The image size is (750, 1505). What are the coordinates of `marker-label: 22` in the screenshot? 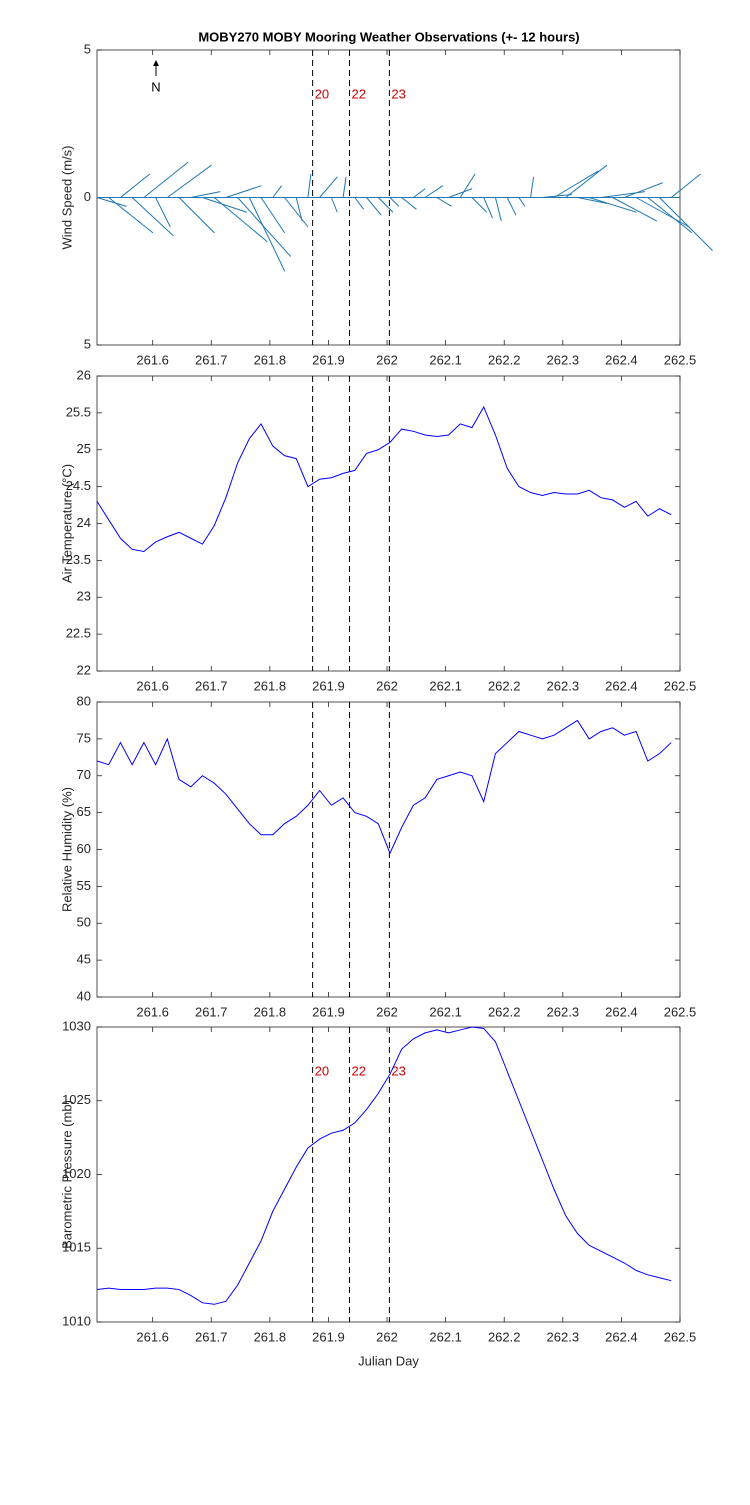 It's located at (359, 93).